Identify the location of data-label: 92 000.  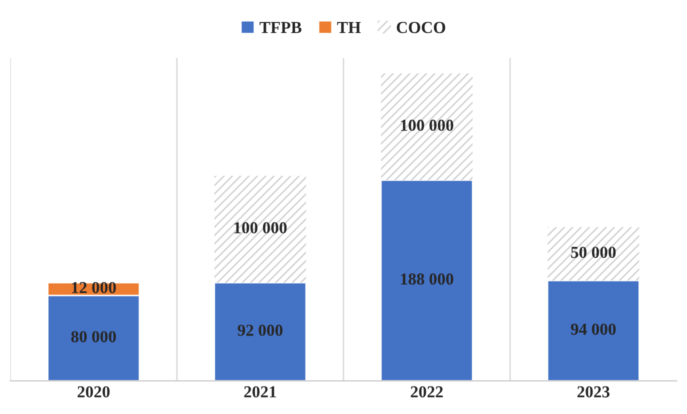
(260, 330).